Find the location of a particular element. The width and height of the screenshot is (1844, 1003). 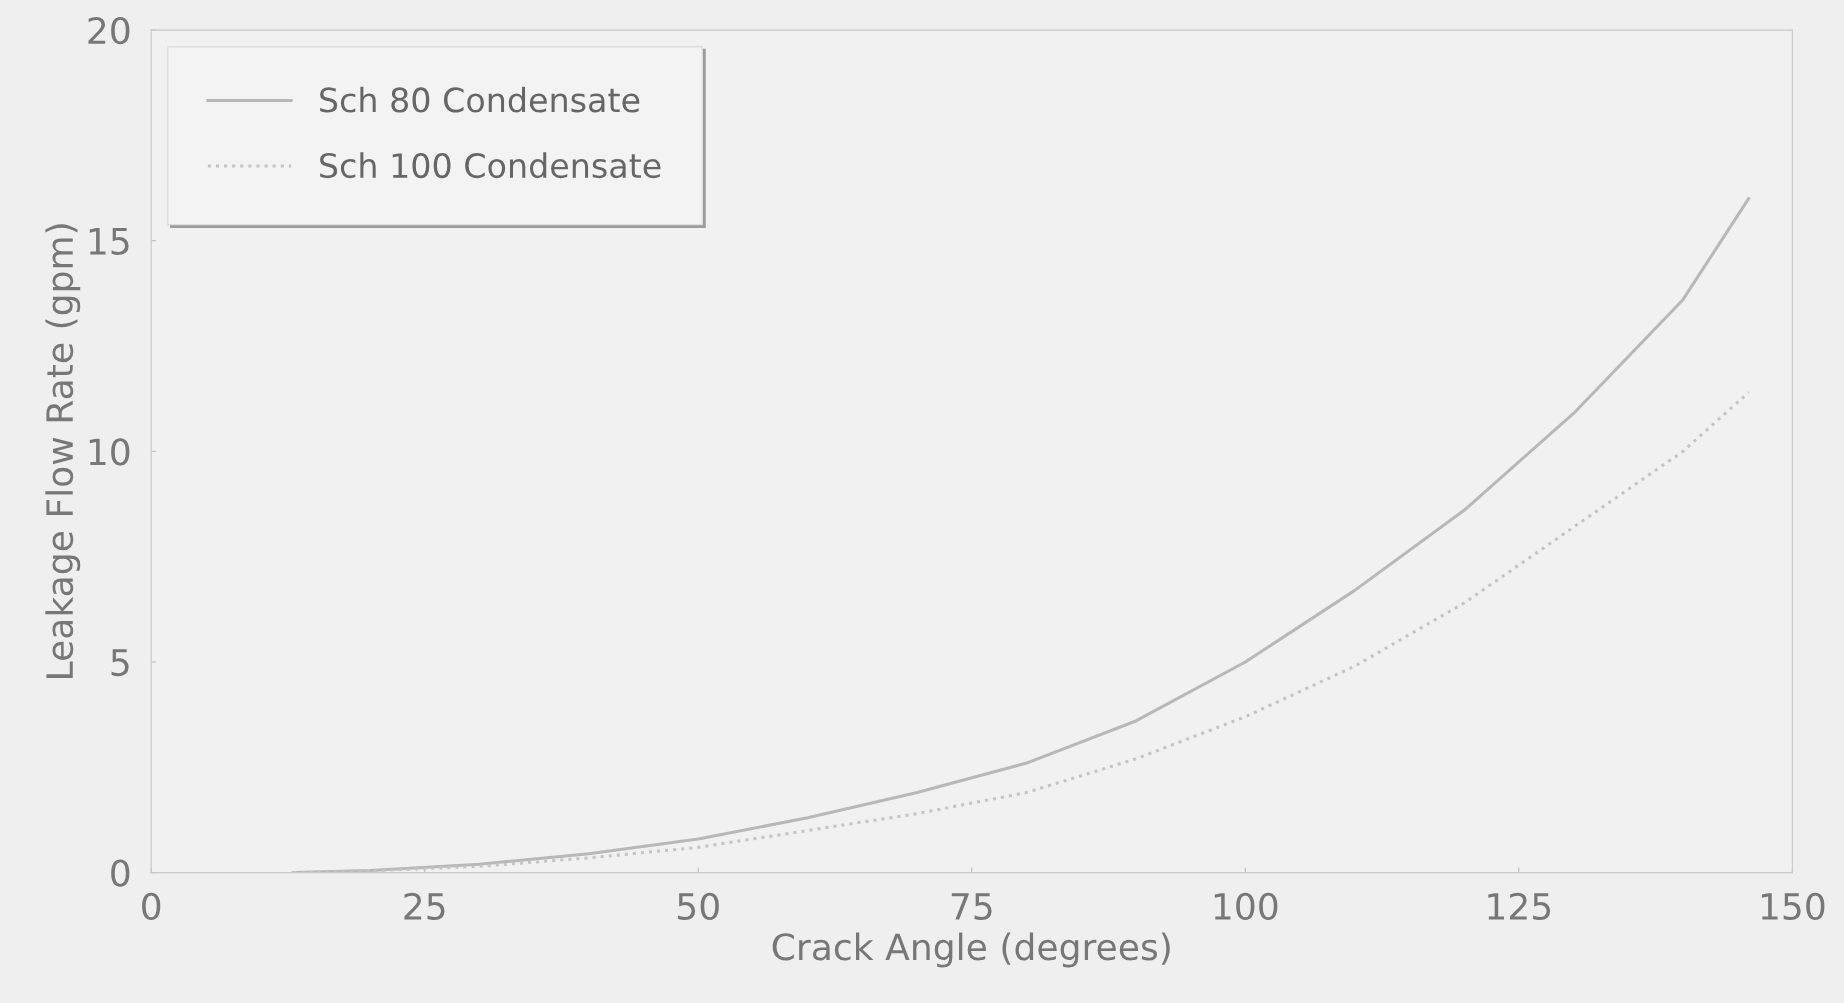

x-tick-label: 100 is located at coordinates (1246, 906).